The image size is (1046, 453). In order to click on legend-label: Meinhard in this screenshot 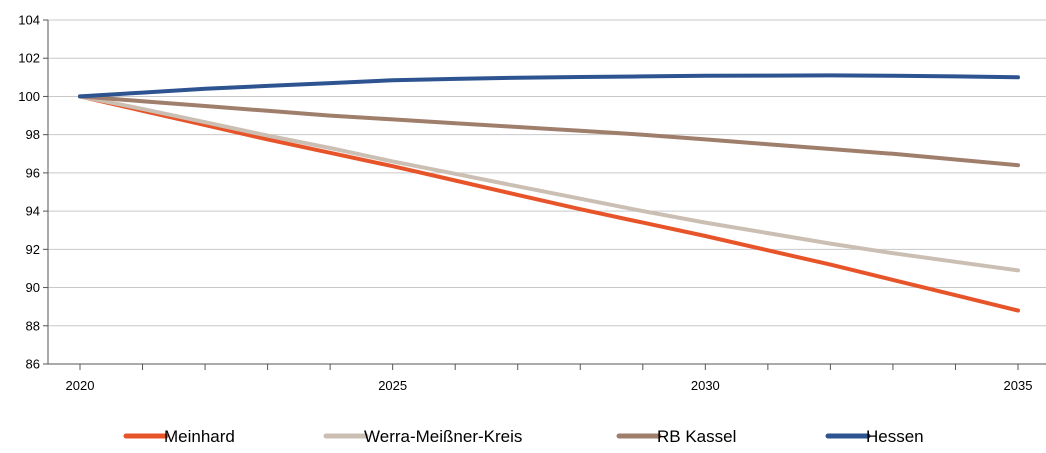, I will do `click(199, 436)`.